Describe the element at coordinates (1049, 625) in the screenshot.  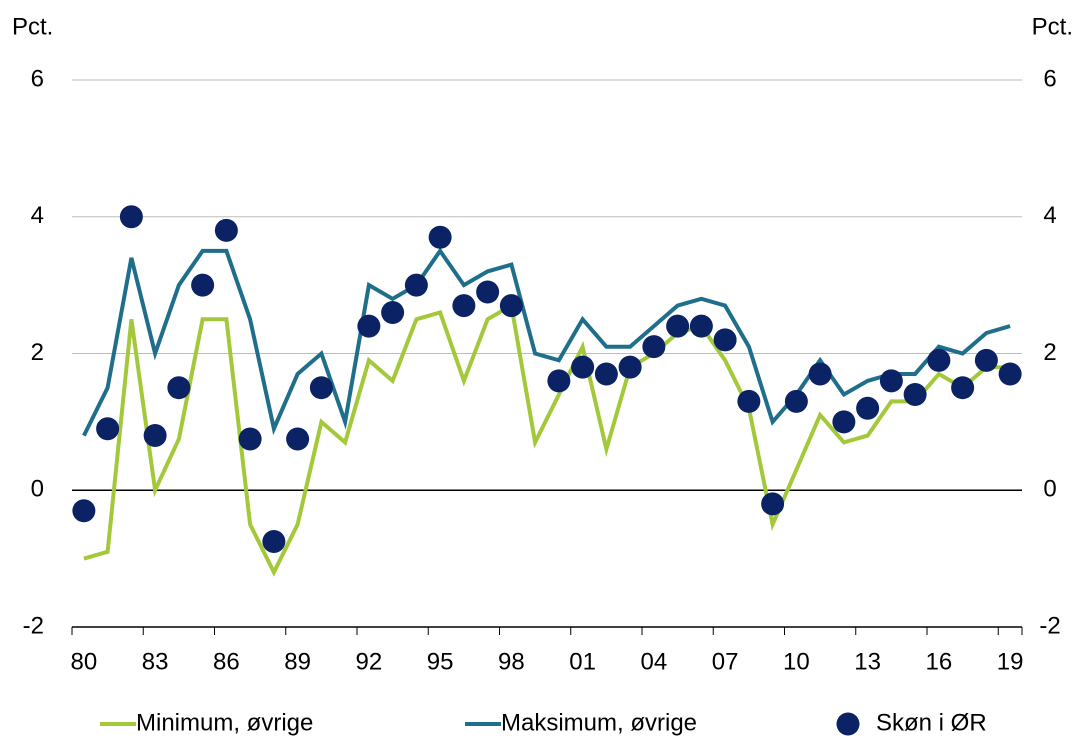
I see `y2-tick-label: -2` at that location.